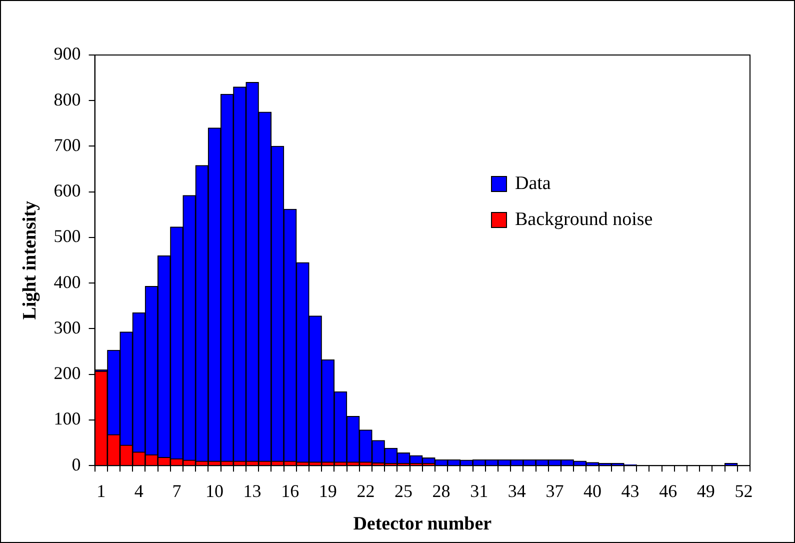  What do you see at coordinates (215, 491) in the screenshot?
I see `x-tick-label: 10` at bounding box center [215, 491].